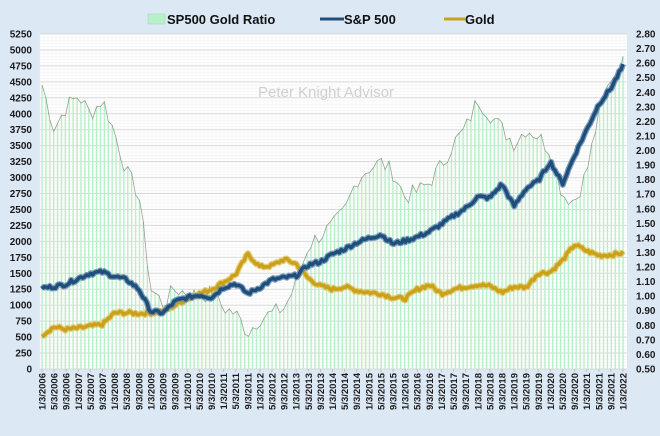  I want to click on x-tick-label: 5/3/2006, so click(55, 391).